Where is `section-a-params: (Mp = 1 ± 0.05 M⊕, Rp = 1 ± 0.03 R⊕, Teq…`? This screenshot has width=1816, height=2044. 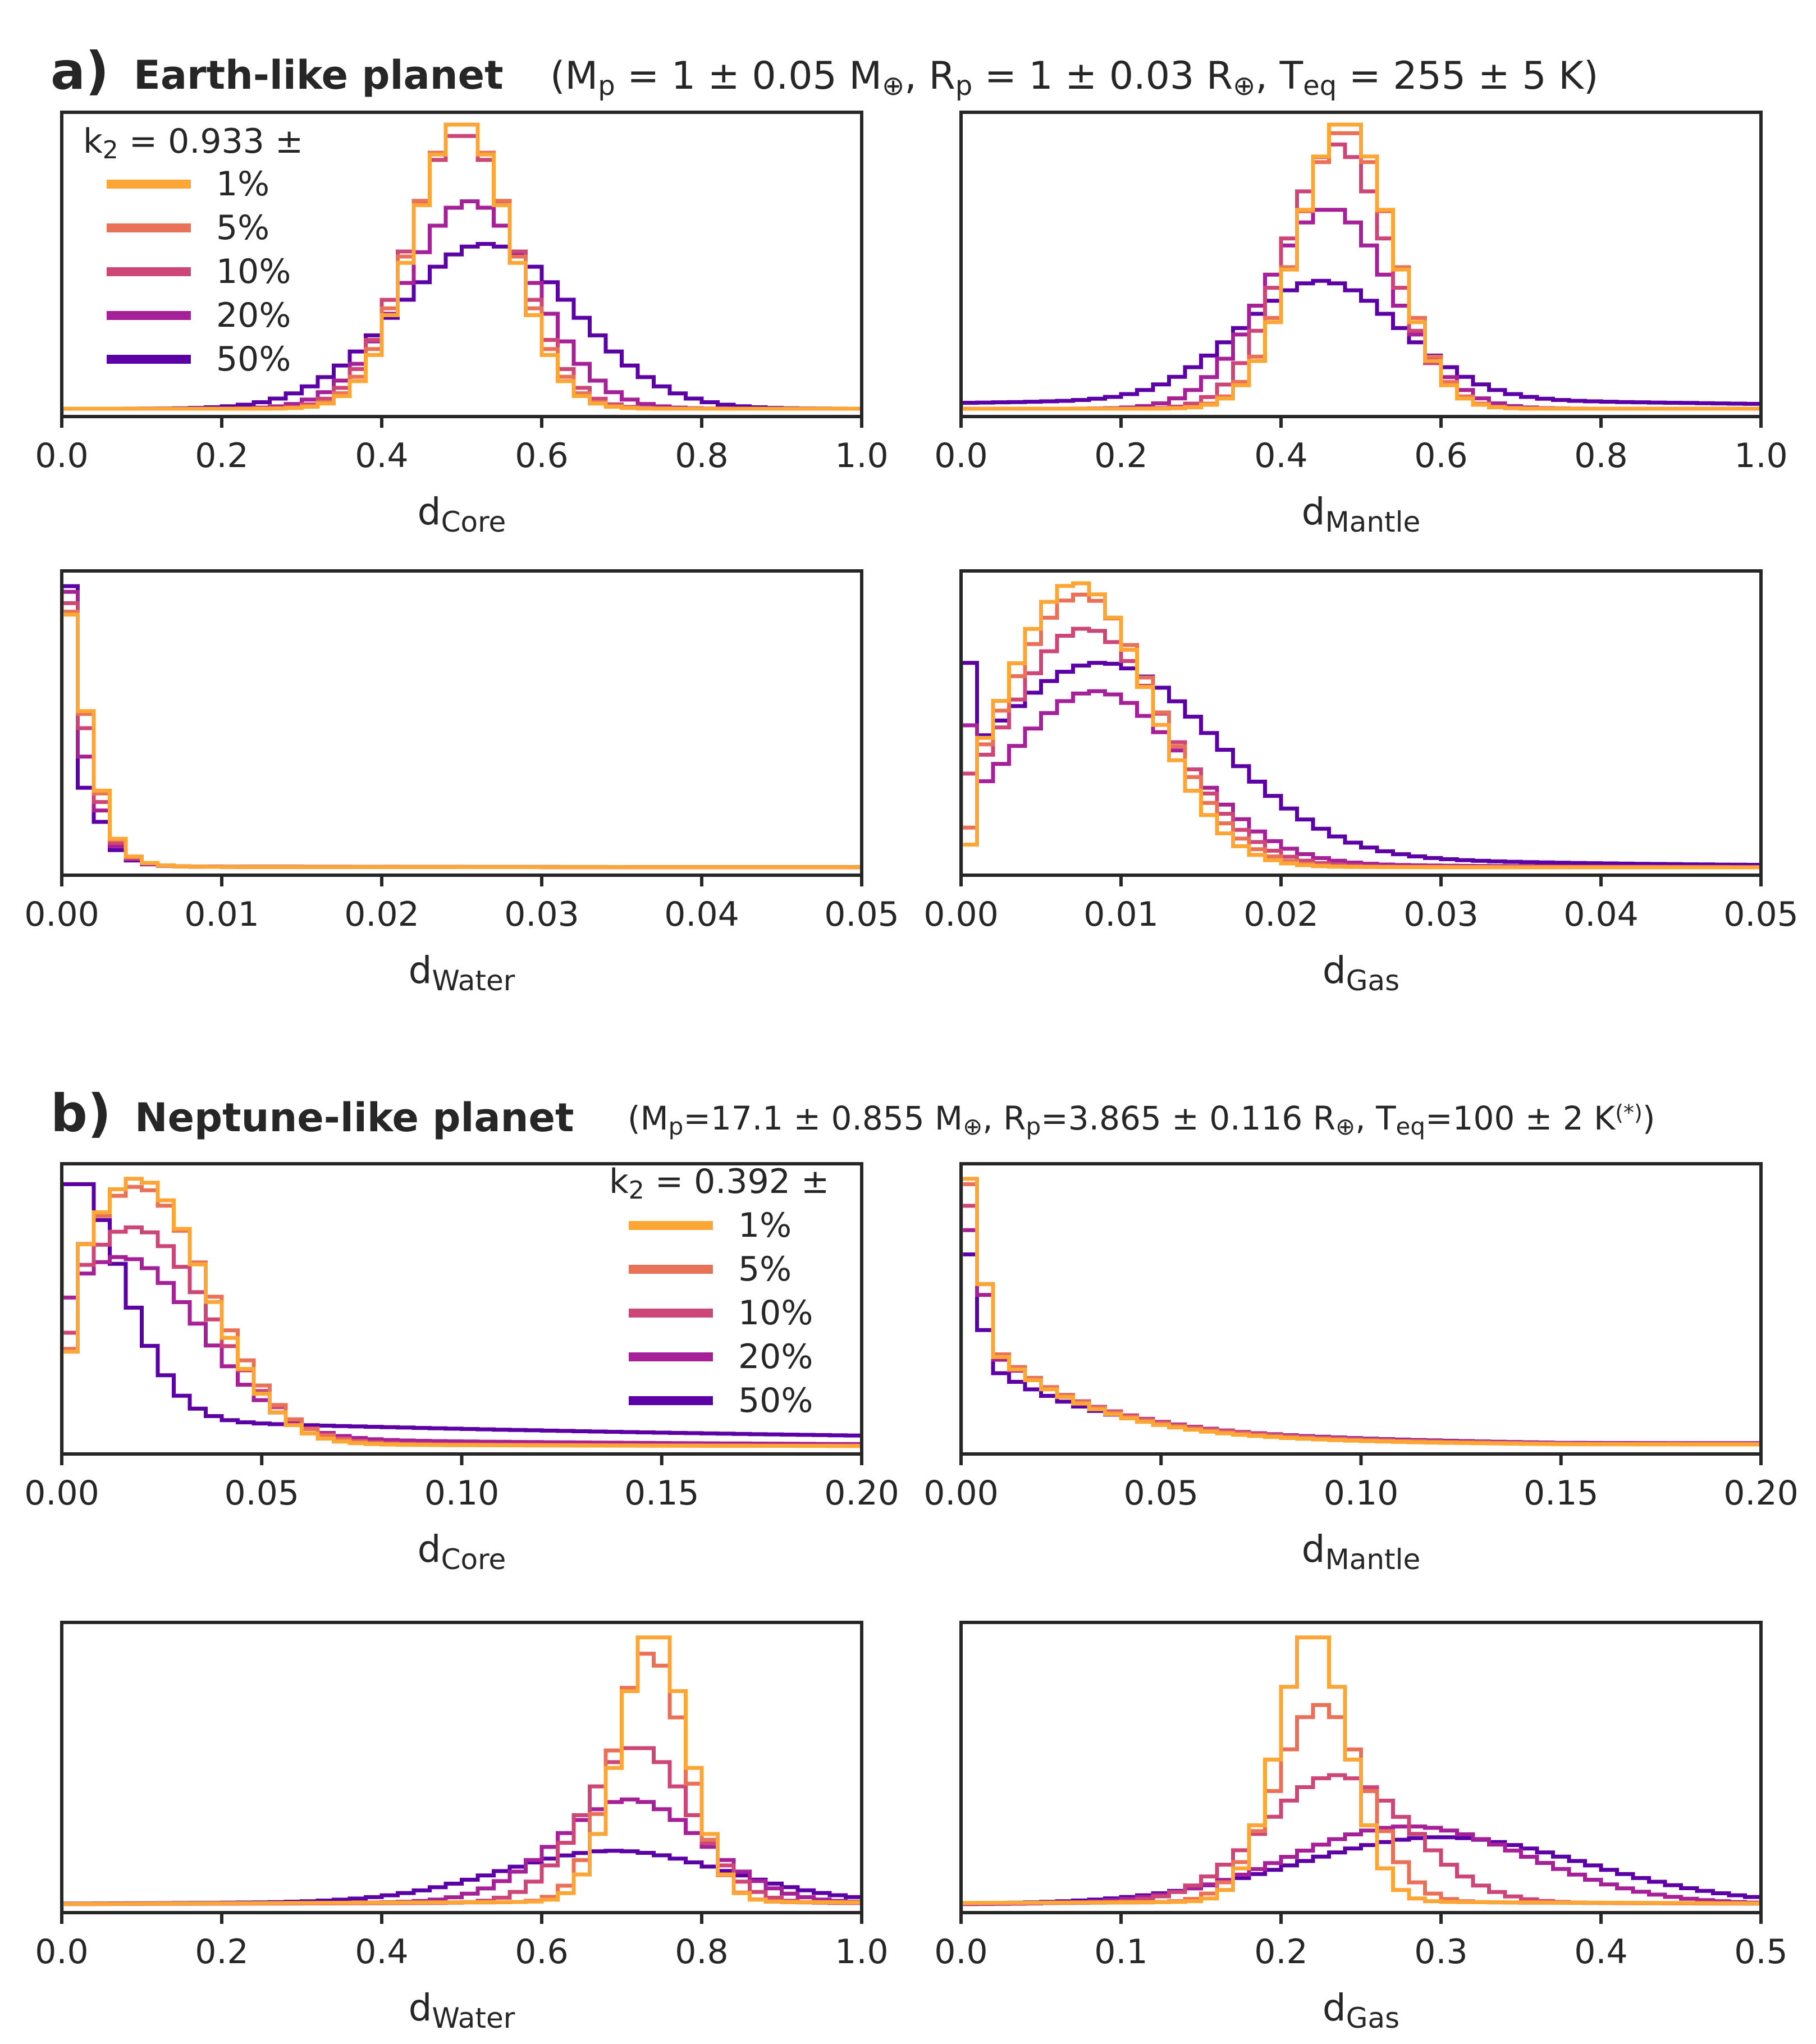
section-a-params: (Mp = 1 ± 0.05 M⊕, Rp = 1 ± 0.03 R⊕, Teq… is located at coordinates (1074, 78).